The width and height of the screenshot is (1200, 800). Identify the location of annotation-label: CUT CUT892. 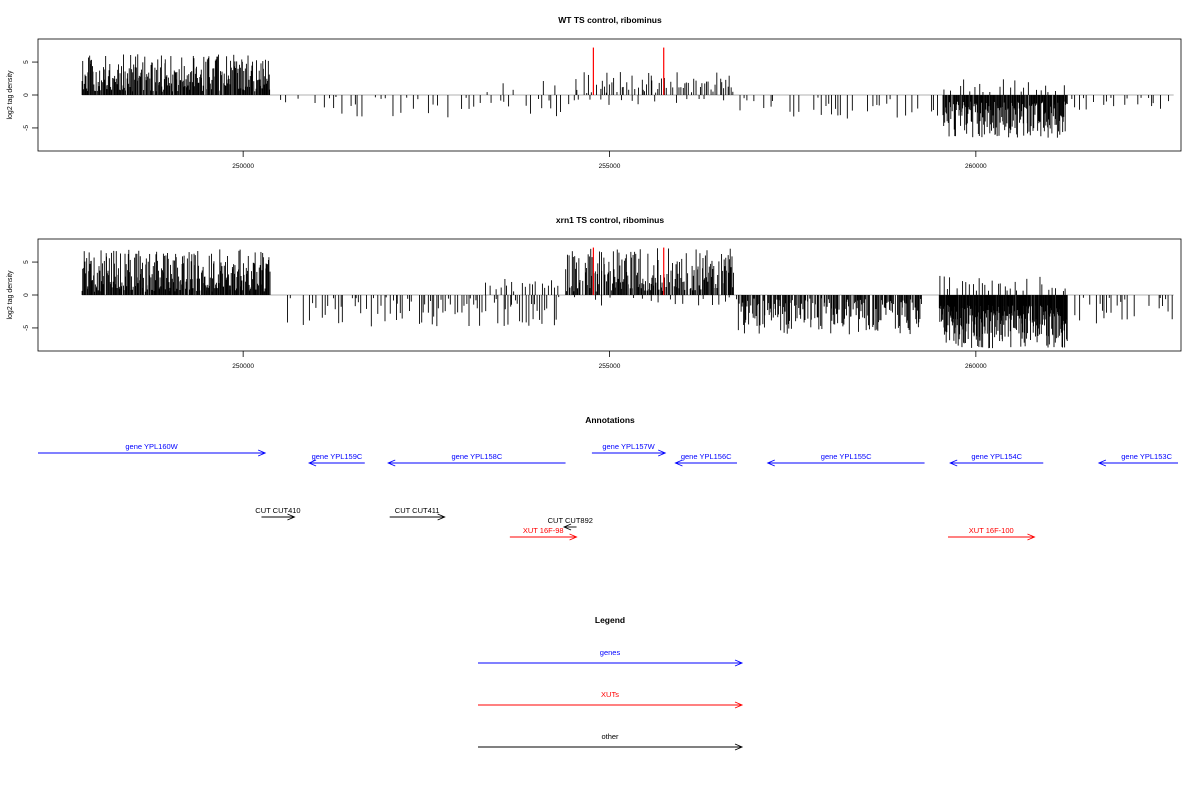
(570, 520).